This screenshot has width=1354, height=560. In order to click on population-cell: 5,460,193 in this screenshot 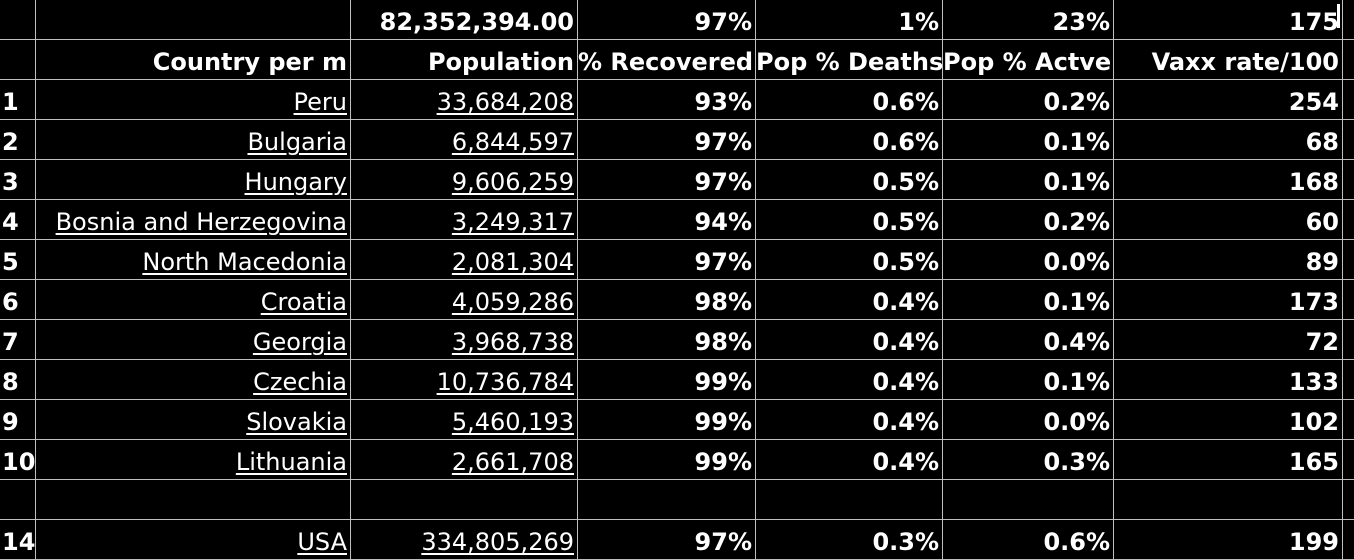, I will do `click(464, 420)`.